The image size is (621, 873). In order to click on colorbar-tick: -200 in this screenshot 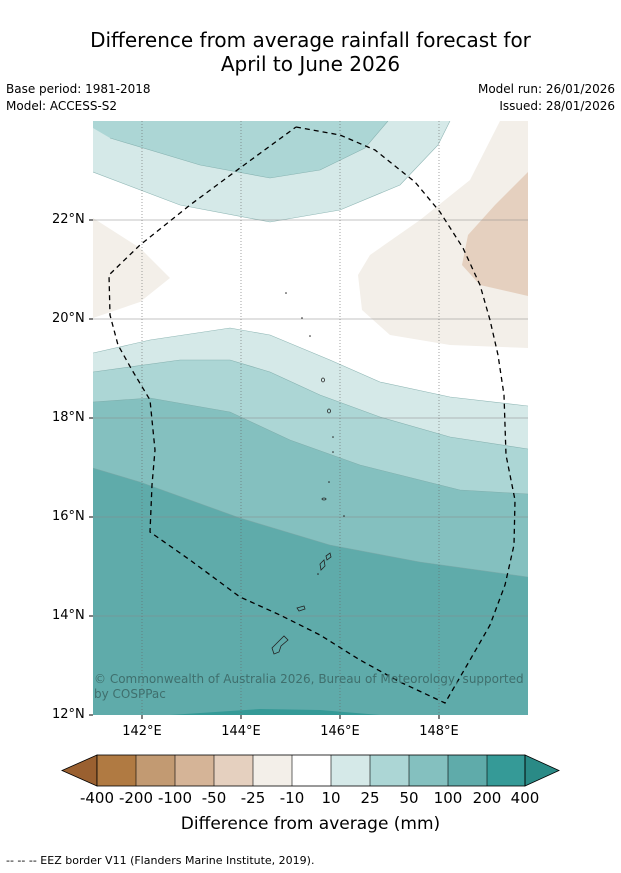, I will do `click(136, 798)`.